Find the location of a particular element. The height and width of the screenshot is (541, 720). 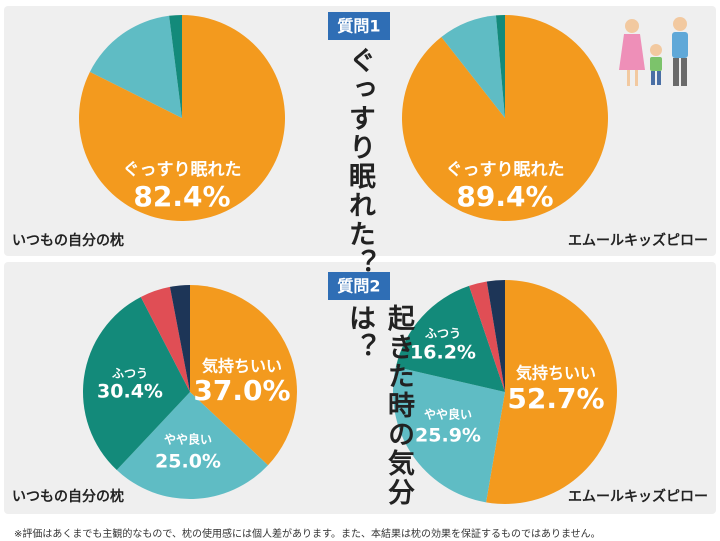

value-label: 30.4% is located at coordinates (130, 392).